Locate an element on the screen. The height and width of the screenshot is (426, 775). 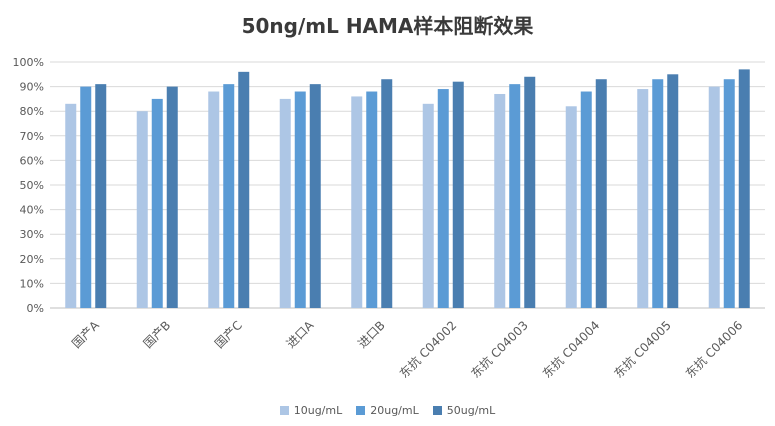
bar-50ug/mL-东抗 C04003 is located at coordinates (530, 192).